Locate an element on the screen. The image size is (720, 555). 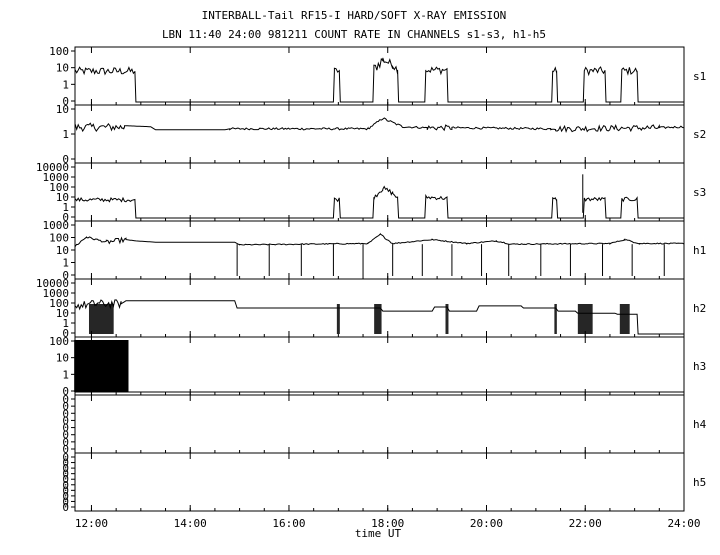
y-tick-label-h2: 1 is located at coordinates (65, 323).